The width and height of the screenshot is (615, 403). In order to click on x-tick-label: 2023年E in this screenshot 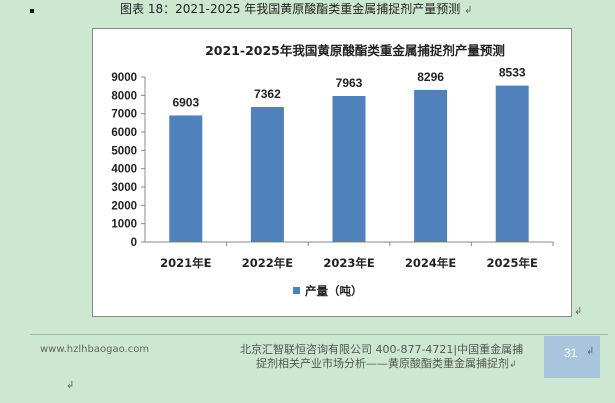, I will do `click(349, 263)`.